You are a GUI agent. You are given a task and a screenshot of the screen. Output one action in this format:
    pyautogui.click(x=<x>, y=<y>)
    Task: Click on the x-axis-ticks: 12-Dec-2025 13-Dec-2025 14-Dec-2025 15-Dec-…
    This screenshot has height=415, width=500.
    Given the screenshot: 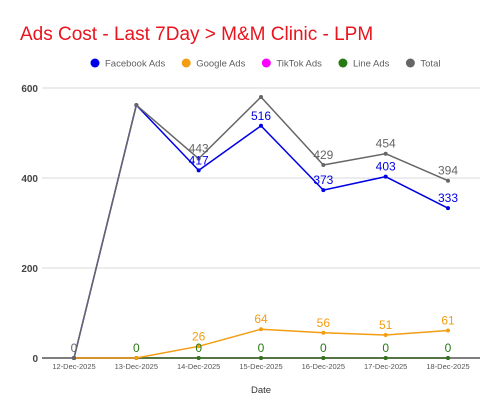 What is the action you would take?
    pyautogui.click(x=260, y=366)
    